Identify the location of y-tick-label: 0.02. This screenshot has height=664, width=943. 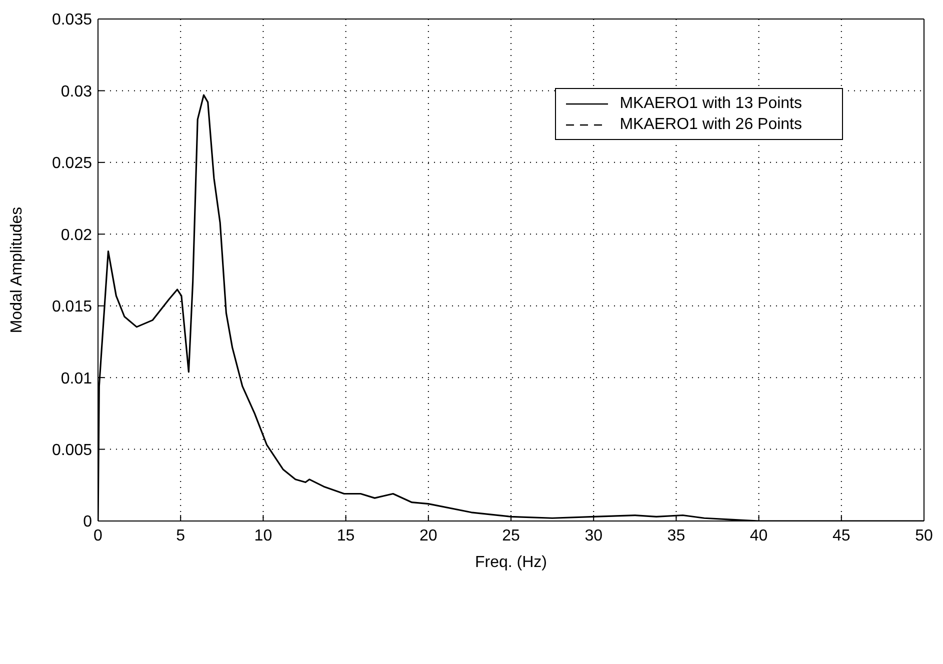
(76, 235).